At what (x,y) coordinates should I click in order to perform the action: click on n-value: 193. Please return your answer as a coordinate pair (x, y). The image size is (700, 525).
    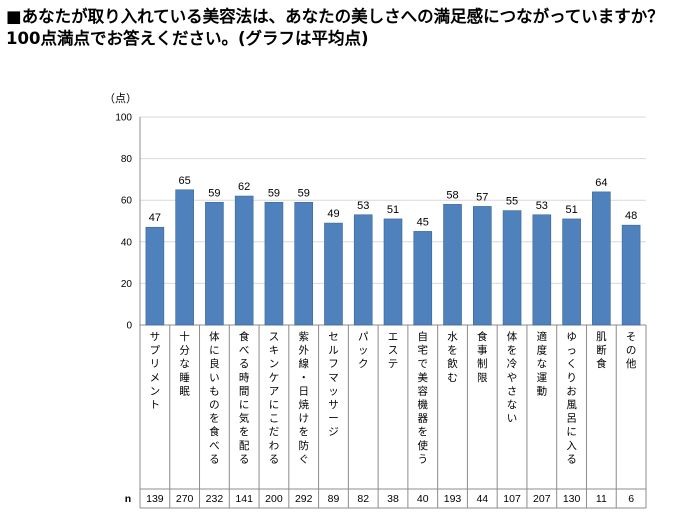
    Looking at the image, I should click on (453, 499).